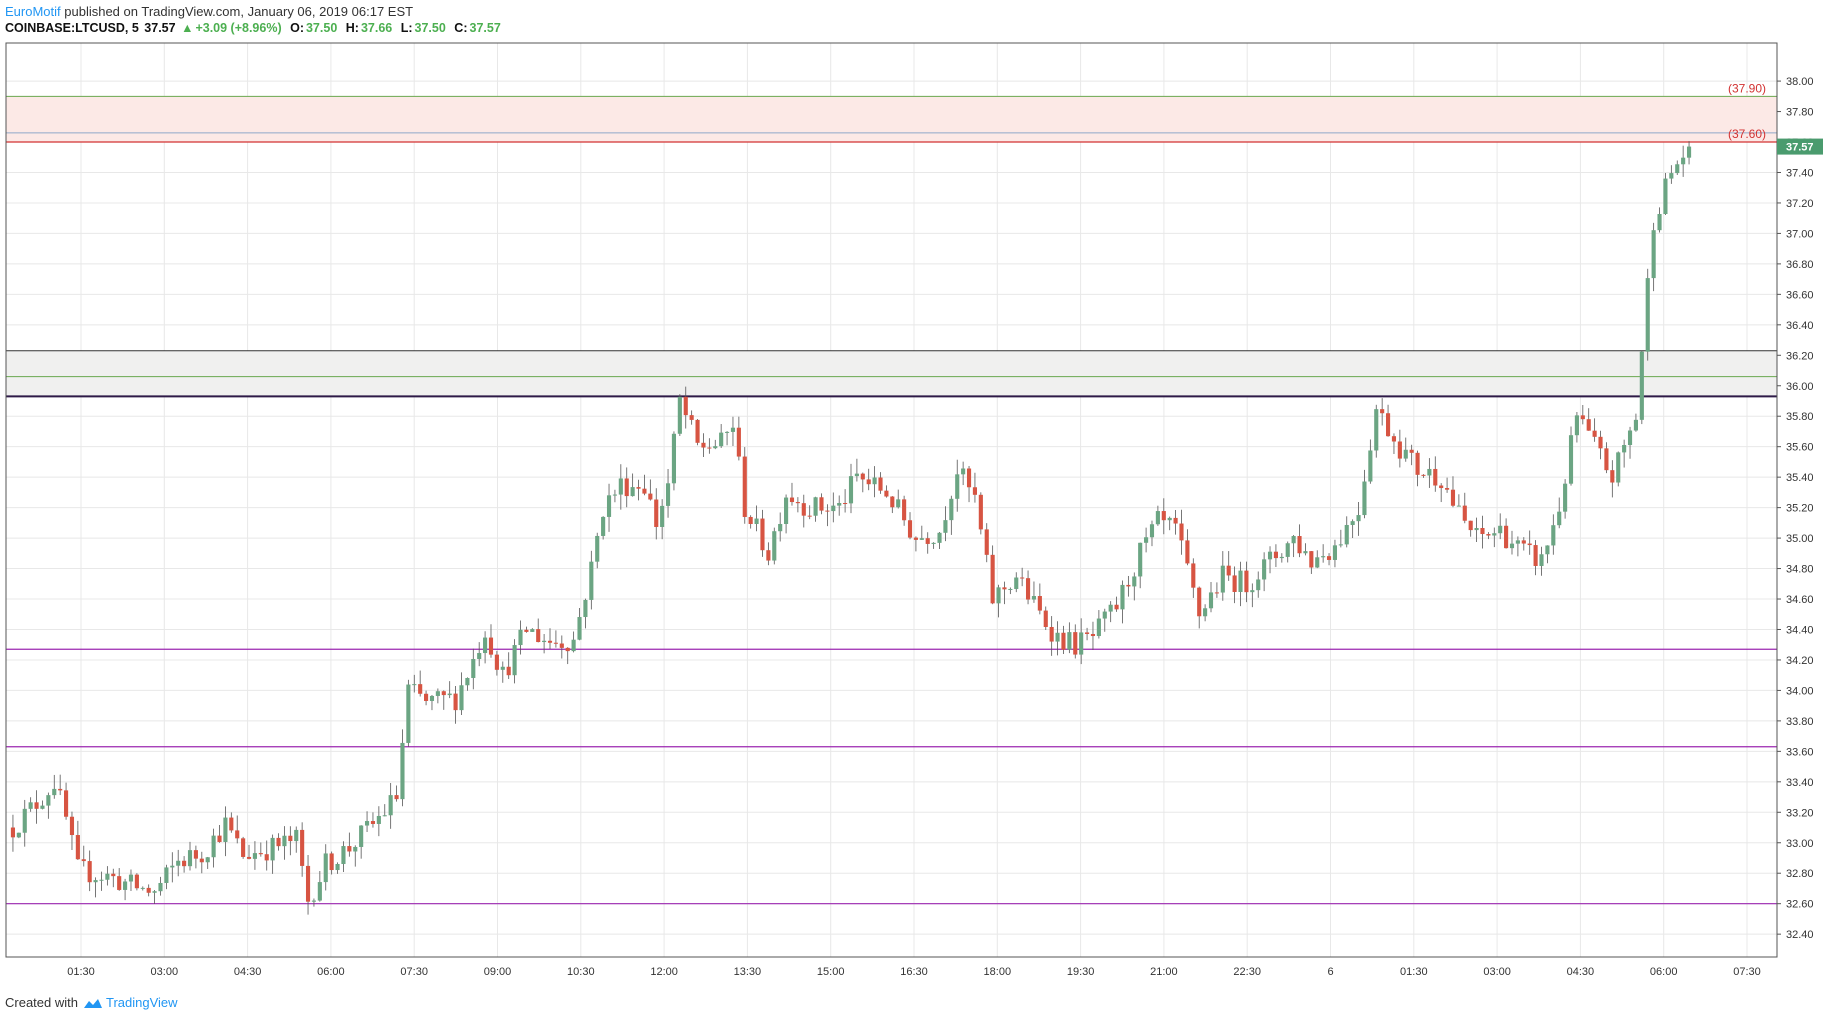  What do you see at coordinates (1664, 972) in the screenshot?
I see `x-tick-label: 06:00` at bounding box center [1664, 972].